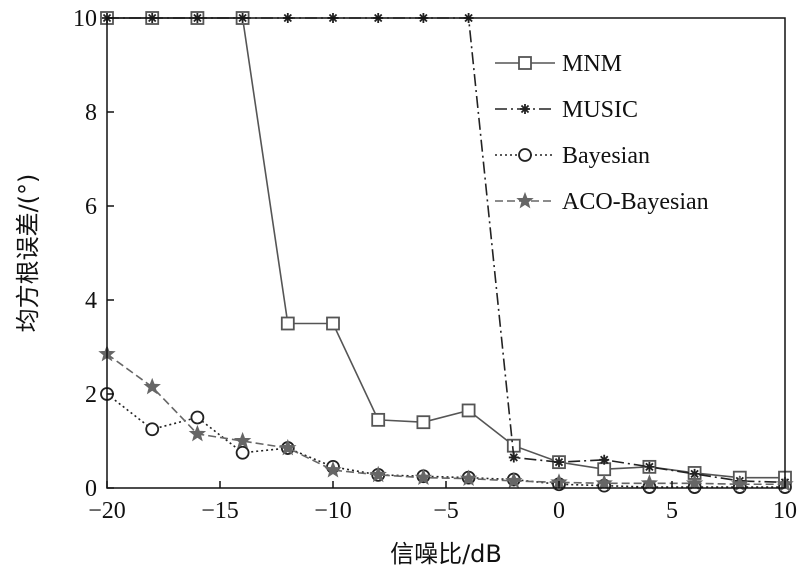  Describe the element at coordinates (28, 253) in the screenshot. I see `y-axis-label: 均方根误差/(°)` at that location.